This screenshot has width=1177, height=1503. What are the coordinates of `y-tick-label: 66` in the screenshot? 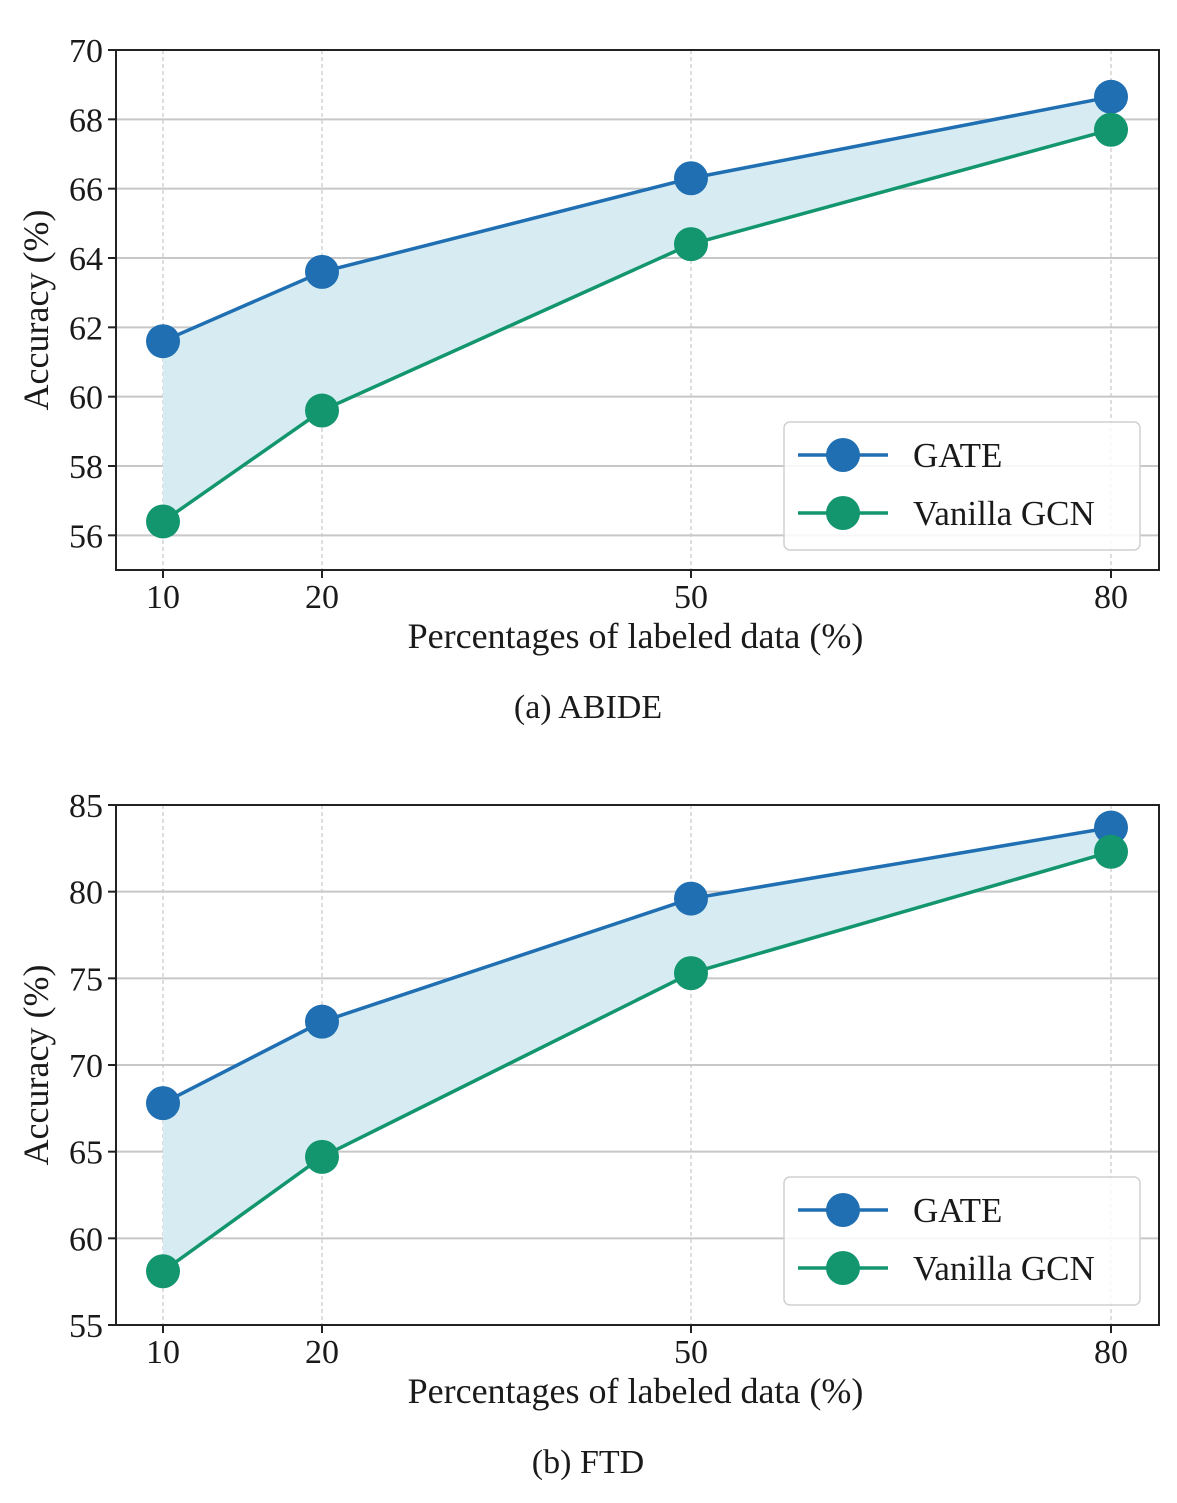 It's located at (86, 190).